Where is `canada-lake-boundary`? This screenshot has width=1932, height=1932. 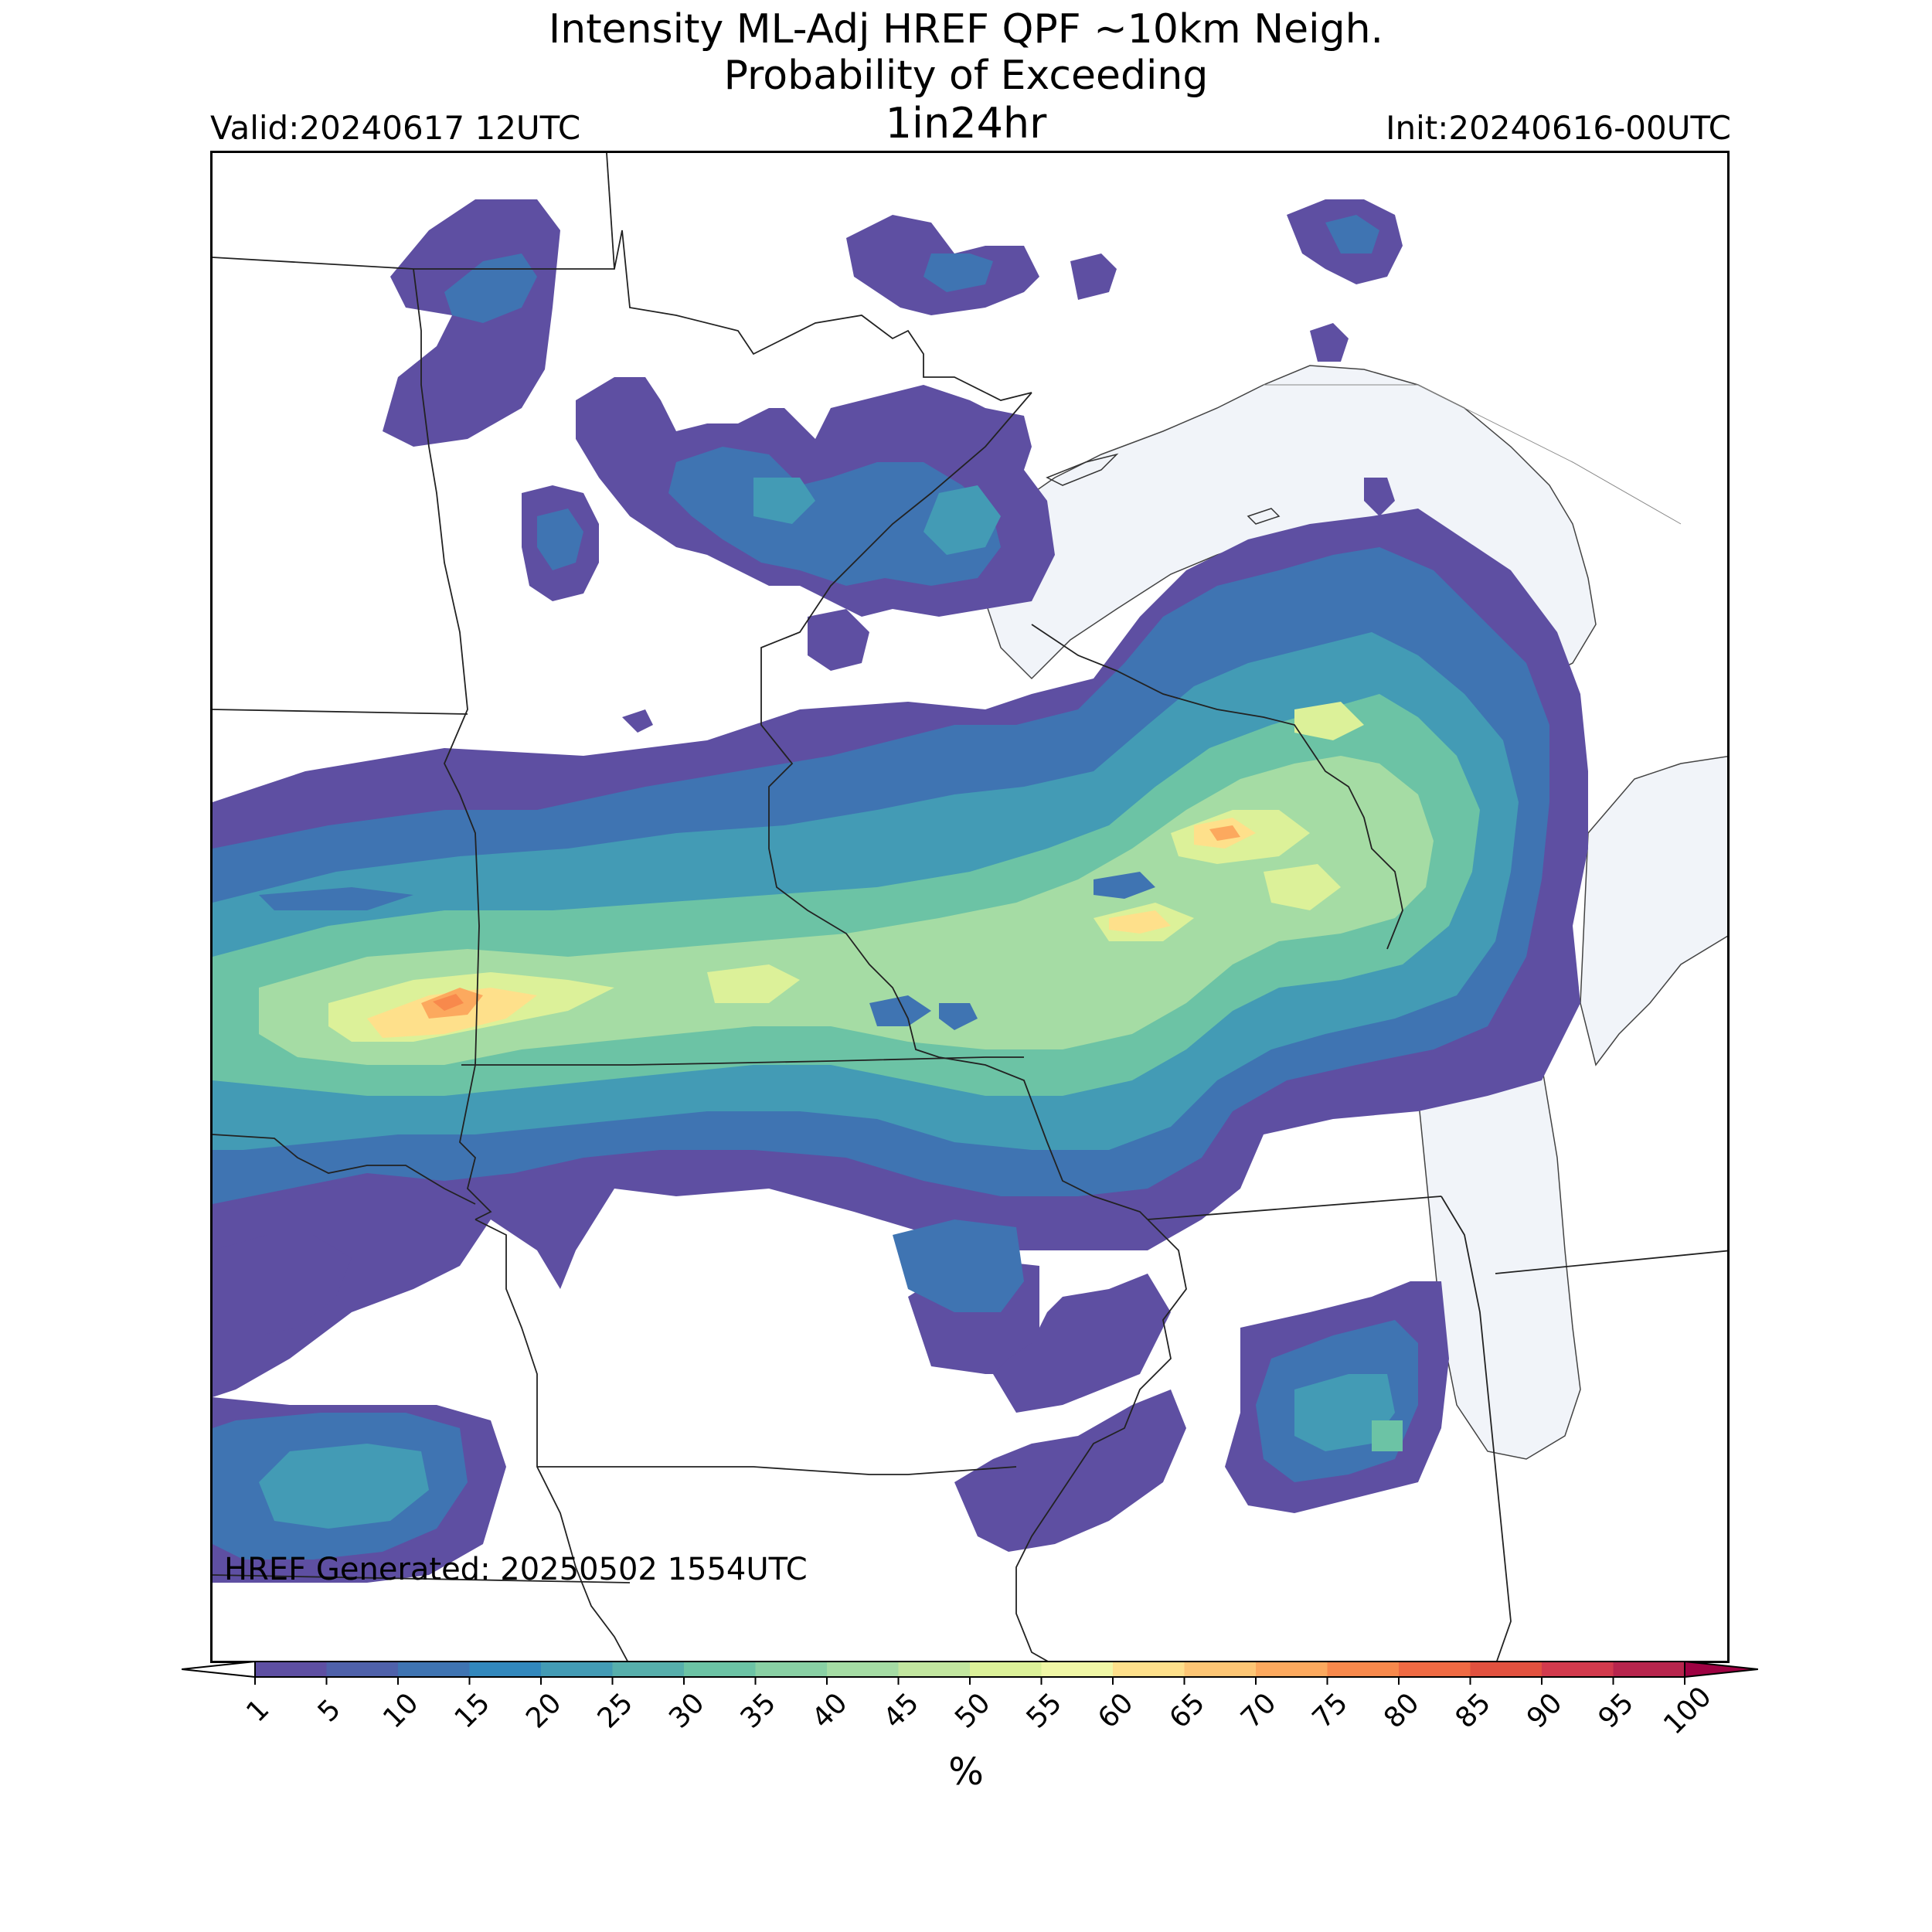 canada-lake-boundary is located at coordinates (1473, 454).